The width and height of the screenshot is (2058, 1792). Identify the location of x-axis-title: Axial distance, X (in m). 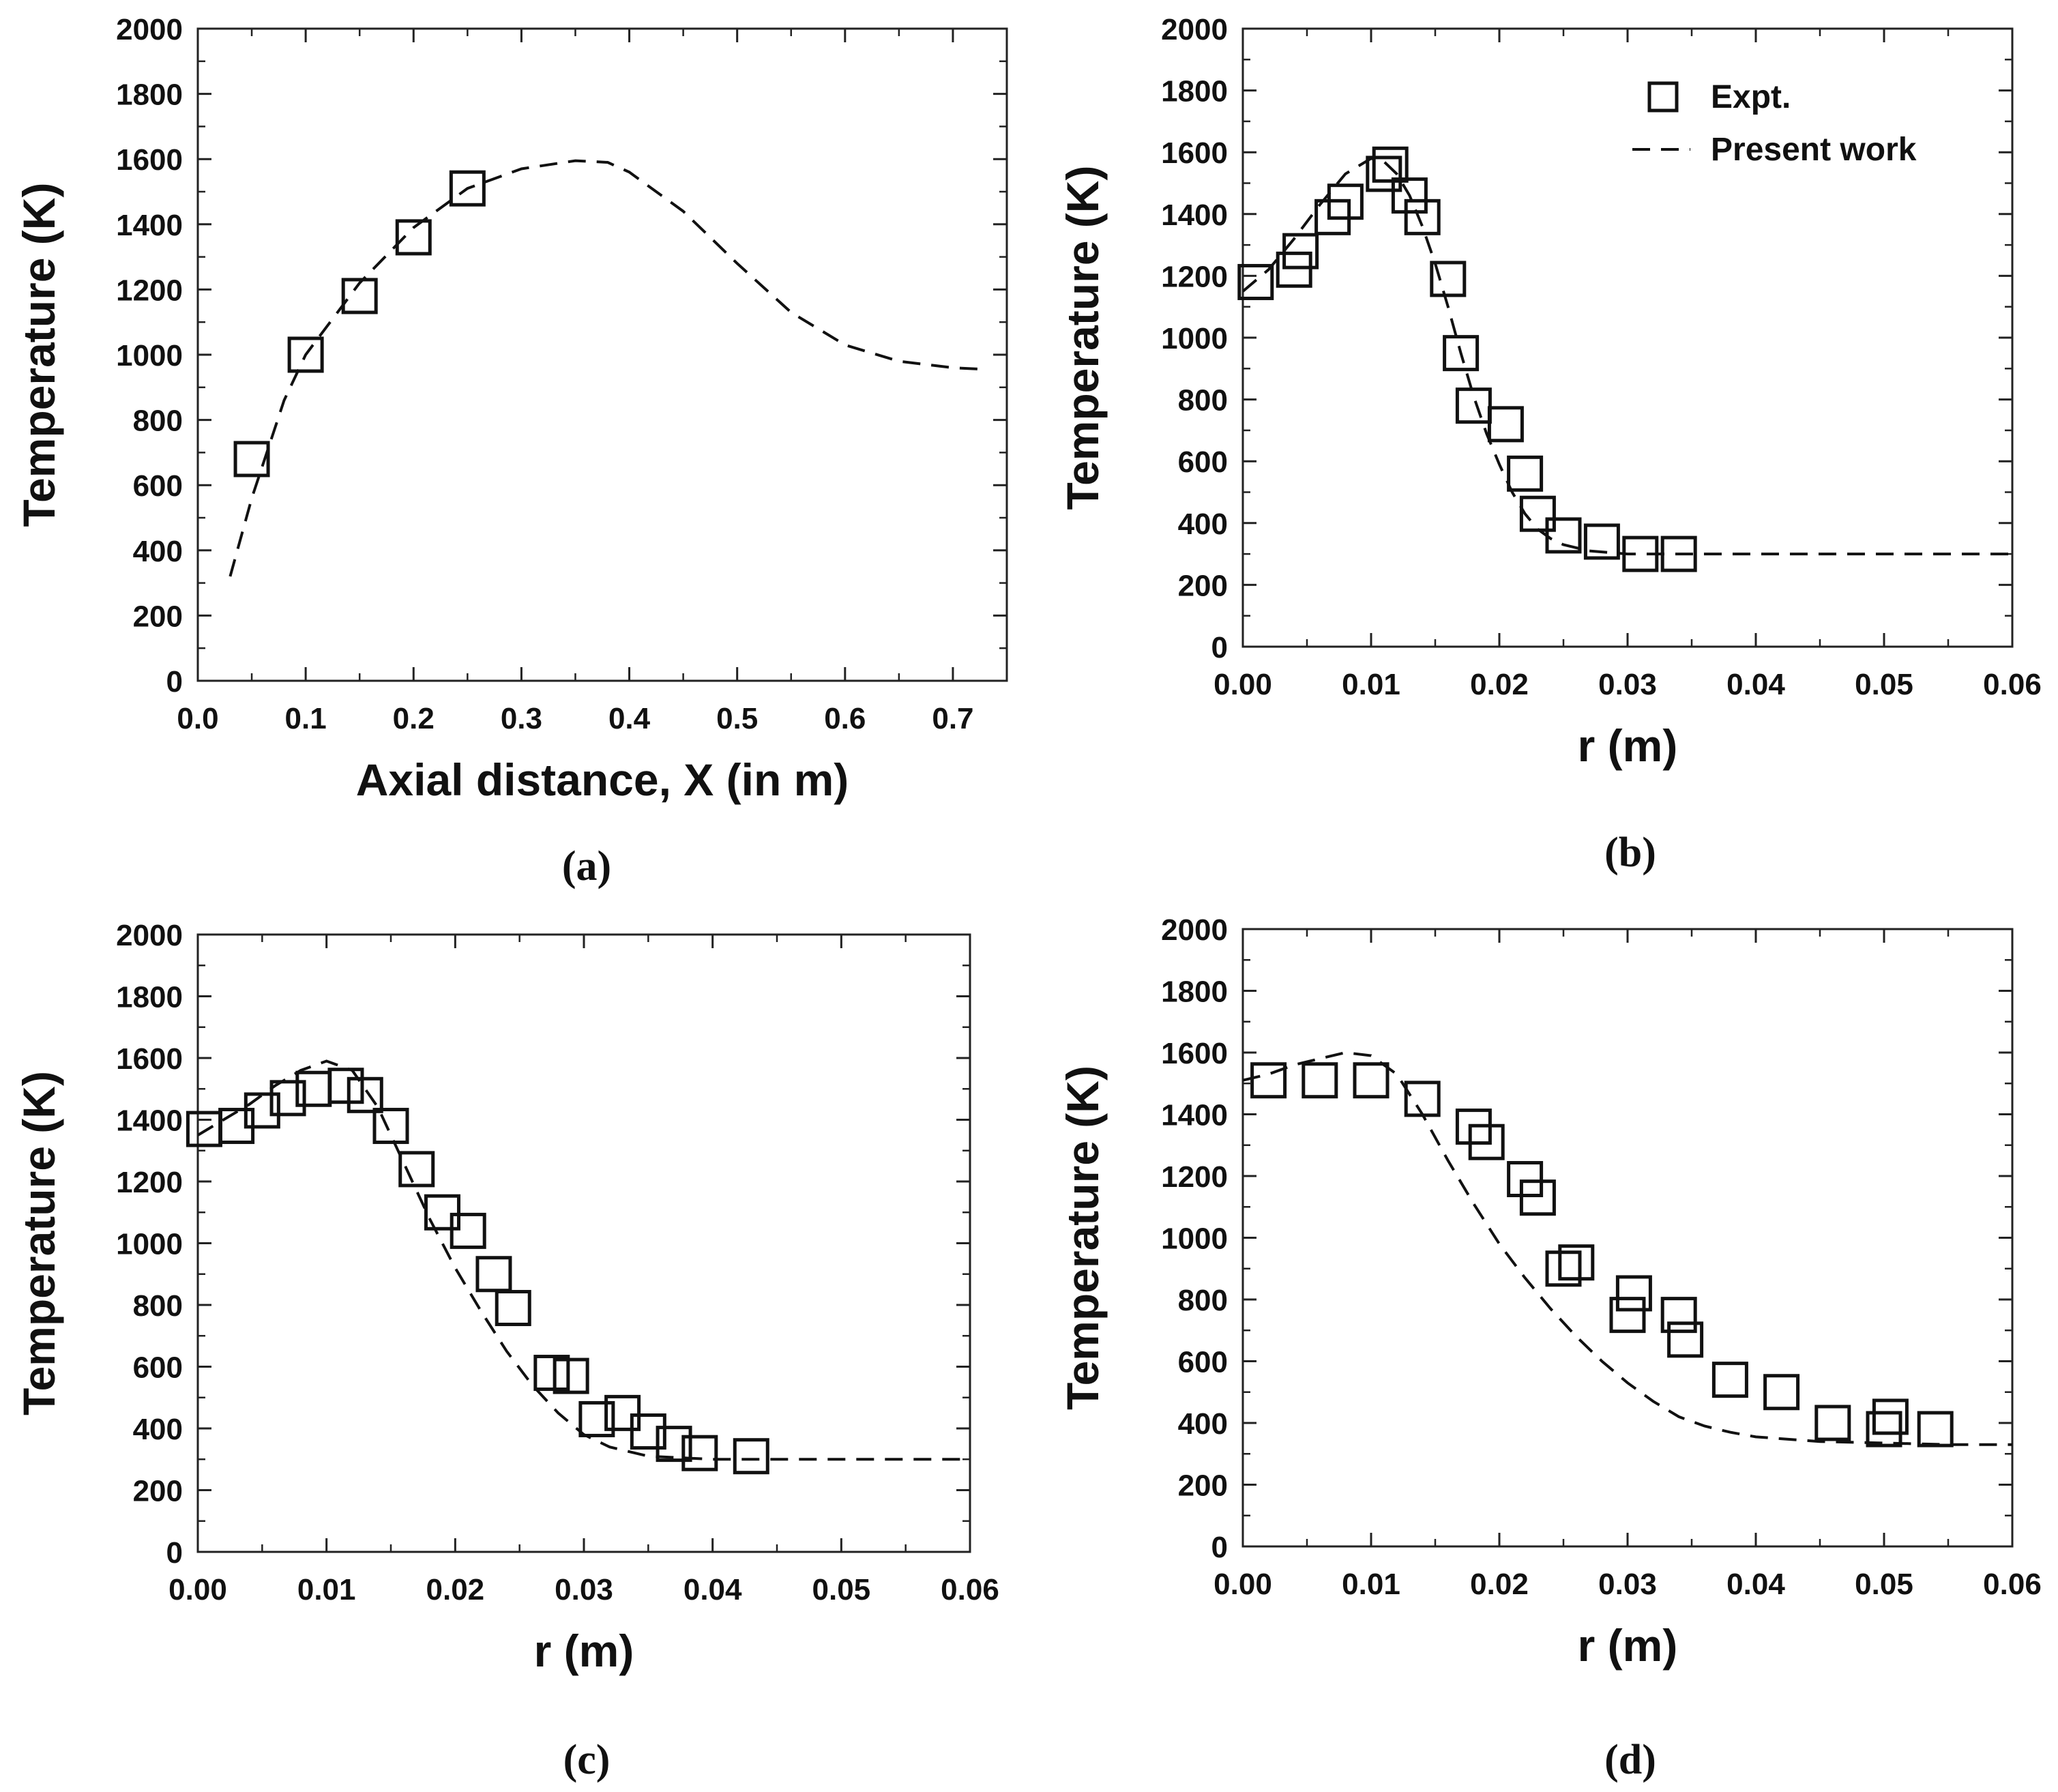
(602, 779).